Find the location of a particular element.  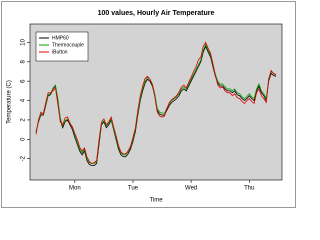

y-tick-label: 0 is located at coordinates (24, 139).